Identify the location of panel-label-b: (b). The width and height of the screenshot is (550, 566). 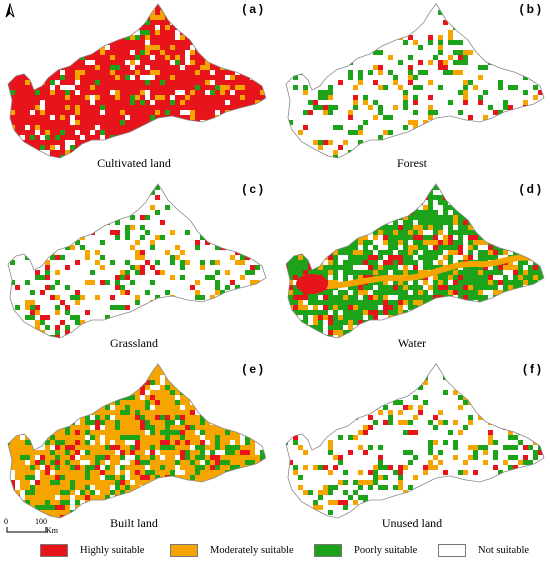
(531, 9).